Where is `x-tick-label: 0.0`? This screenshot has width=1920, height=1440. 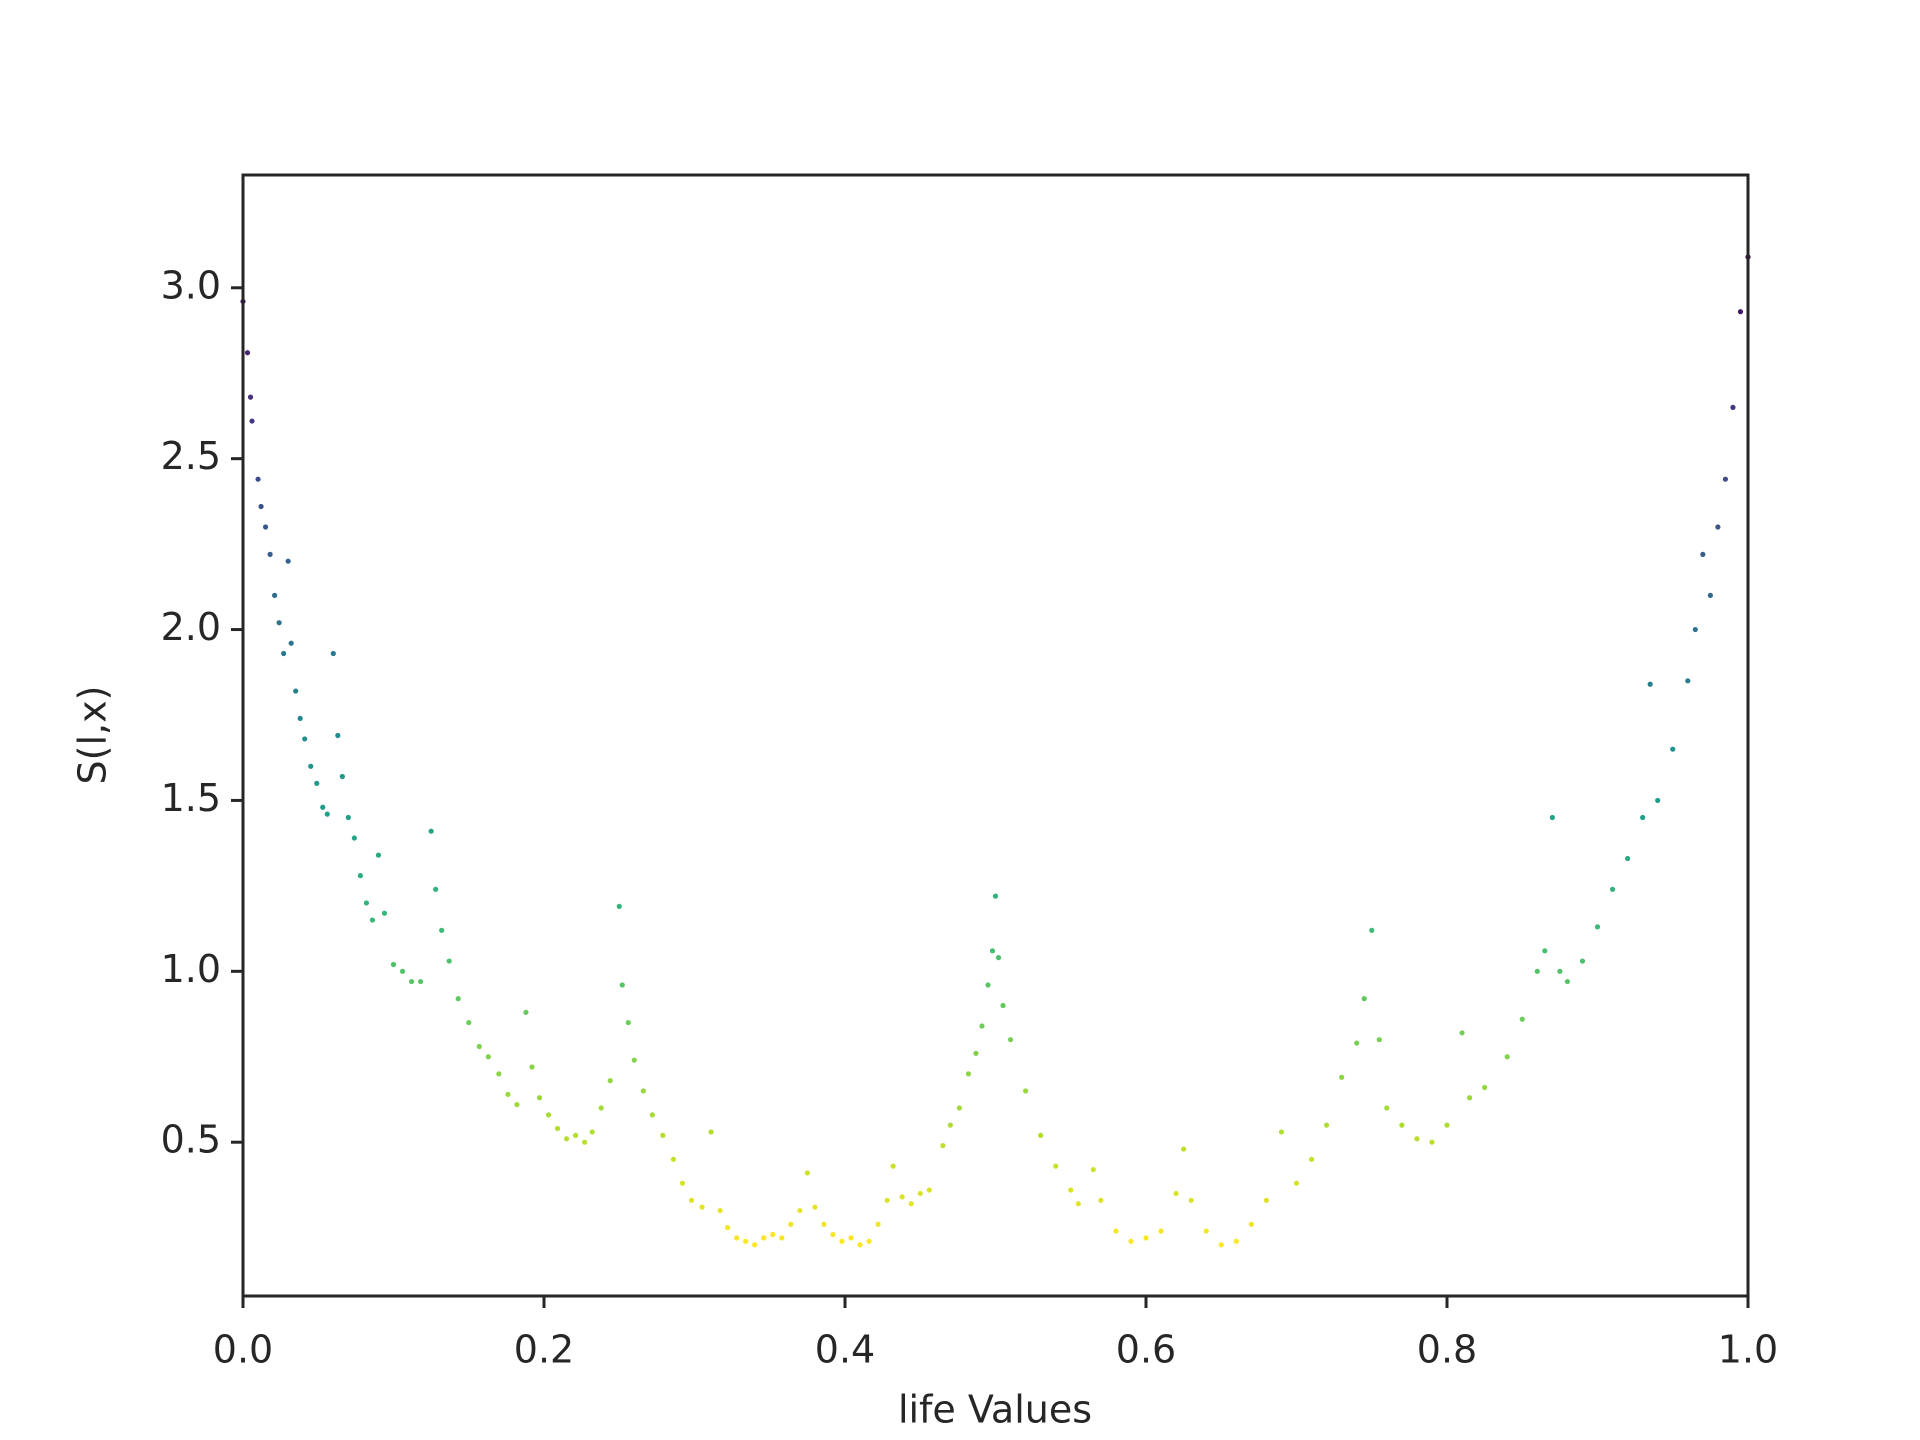 x-tick-label: 0.0 is located at coordinates (243, 1350).